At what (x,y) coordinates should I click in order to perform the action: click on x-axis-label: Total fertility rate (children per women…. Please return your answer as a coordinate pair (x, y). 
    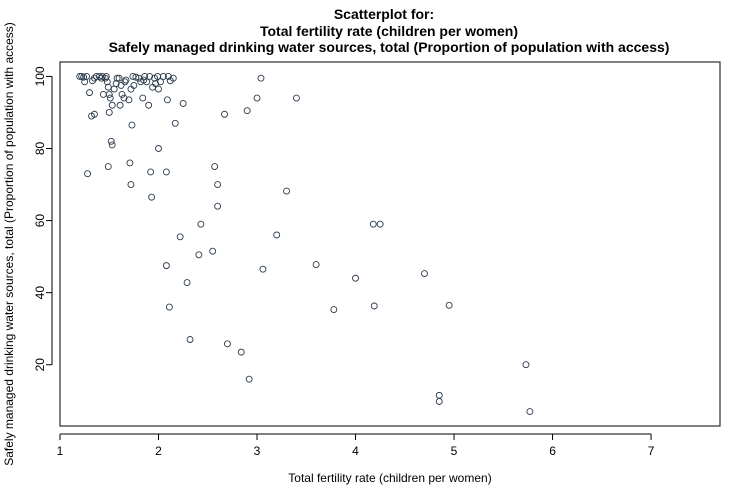
    Looking at the image, I should click on (389, 478).